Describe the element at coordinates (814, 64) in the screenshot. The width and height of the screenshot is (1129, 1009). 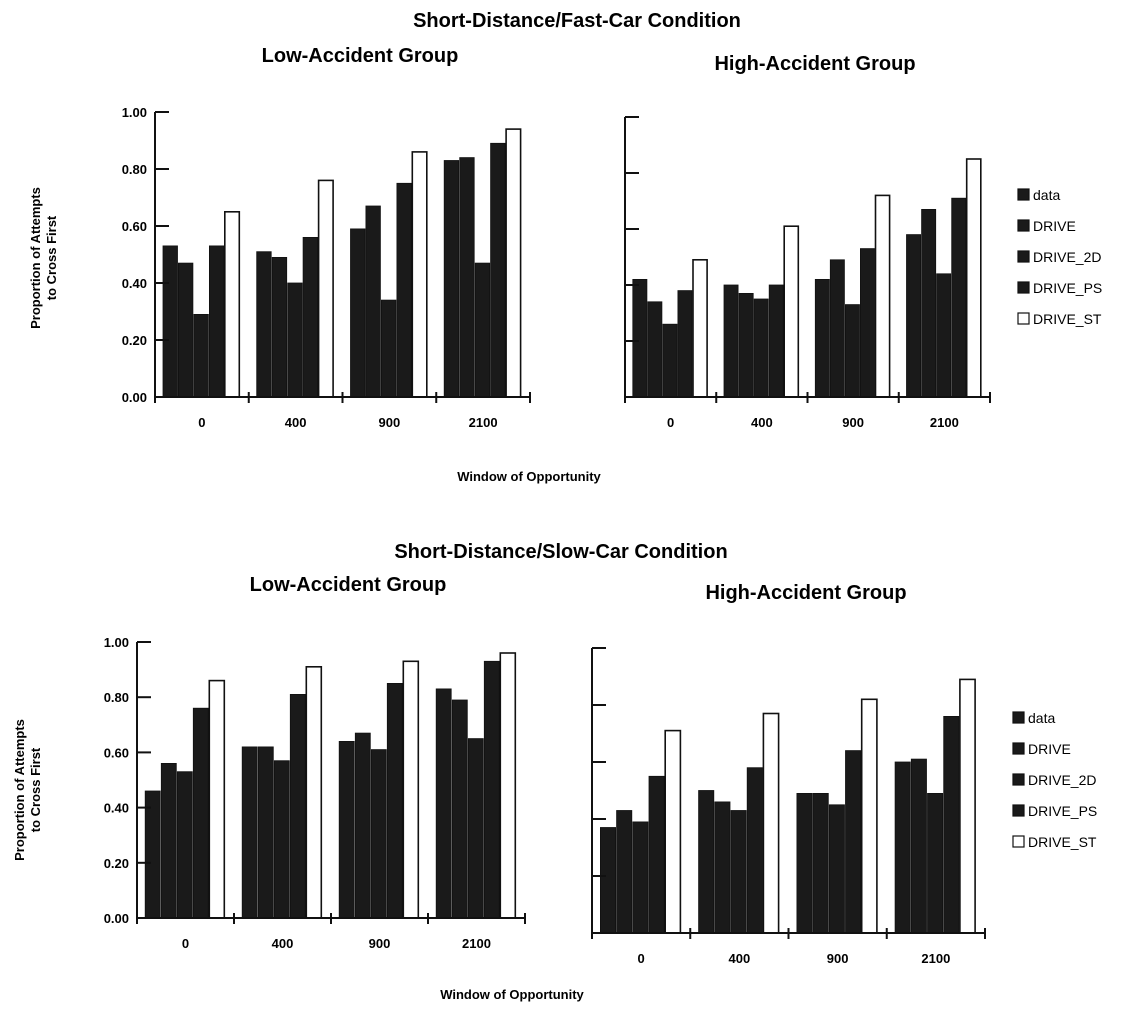
I see `group-title-high-accident-fast: High-Accident Group` at that location.